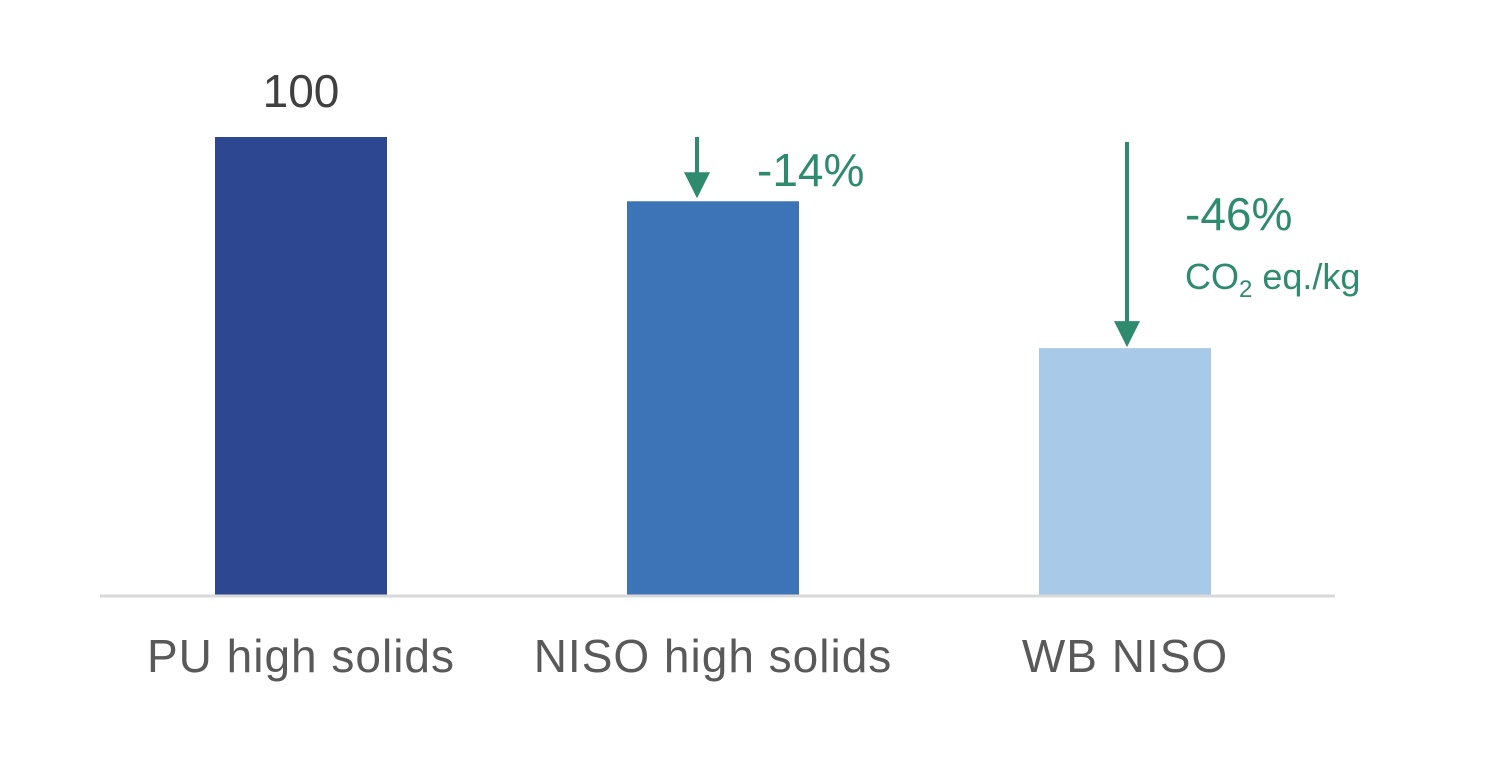 Image resolution: width=1489 pixels, height=780 pixels. Describe the element at coordinates (810, 170) in the screenshot. I see `reduction-label-1: -14%` at that location.